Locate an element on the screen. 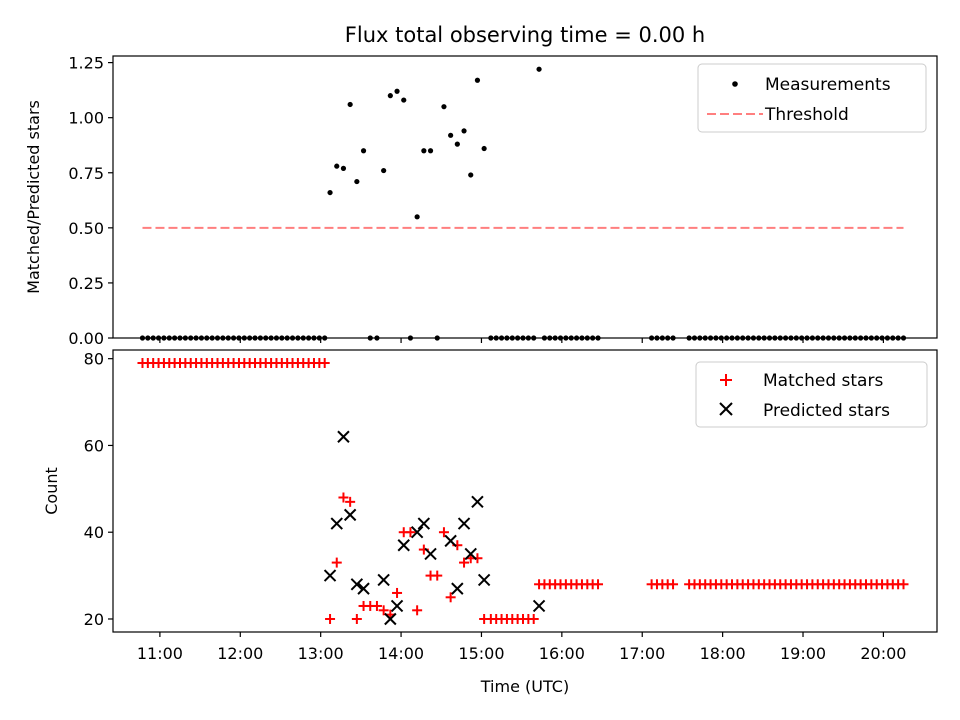 This screenshot has height=720, width=960. legend-marker-matched-stars is located at coordinates (726, 380).